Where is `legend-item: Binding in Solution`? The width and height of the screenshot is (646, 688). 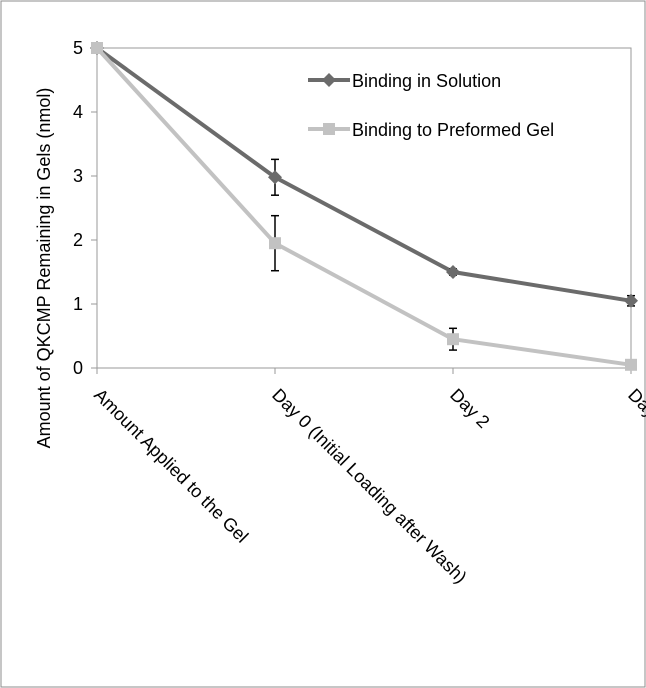
legend-item: Binding in Solution is located at coordinates (404, 81).